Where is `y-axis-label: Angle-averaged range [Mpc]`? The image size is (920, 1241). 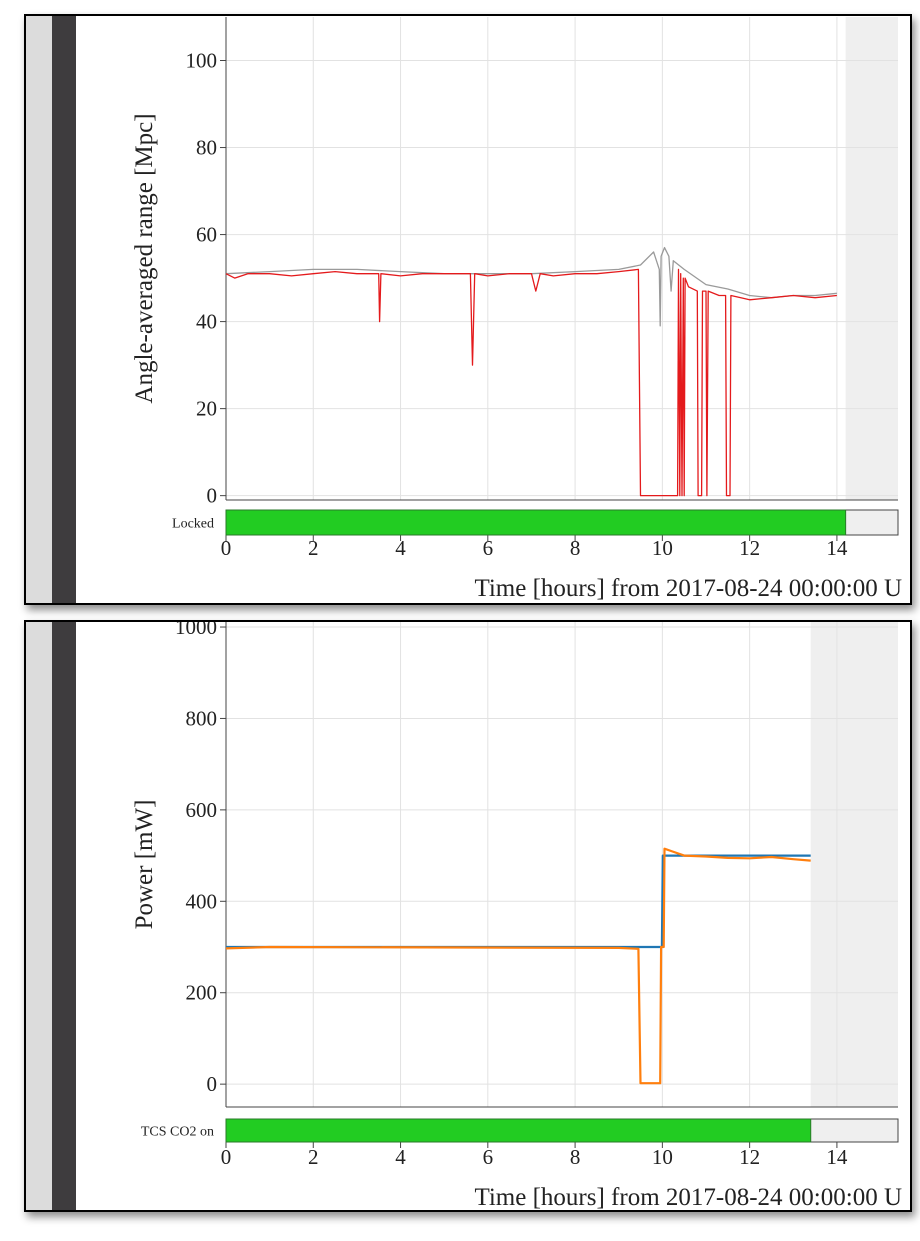
y-axis-label: Angle-averaged range [Mpc] is located at coordinates (144, 258).